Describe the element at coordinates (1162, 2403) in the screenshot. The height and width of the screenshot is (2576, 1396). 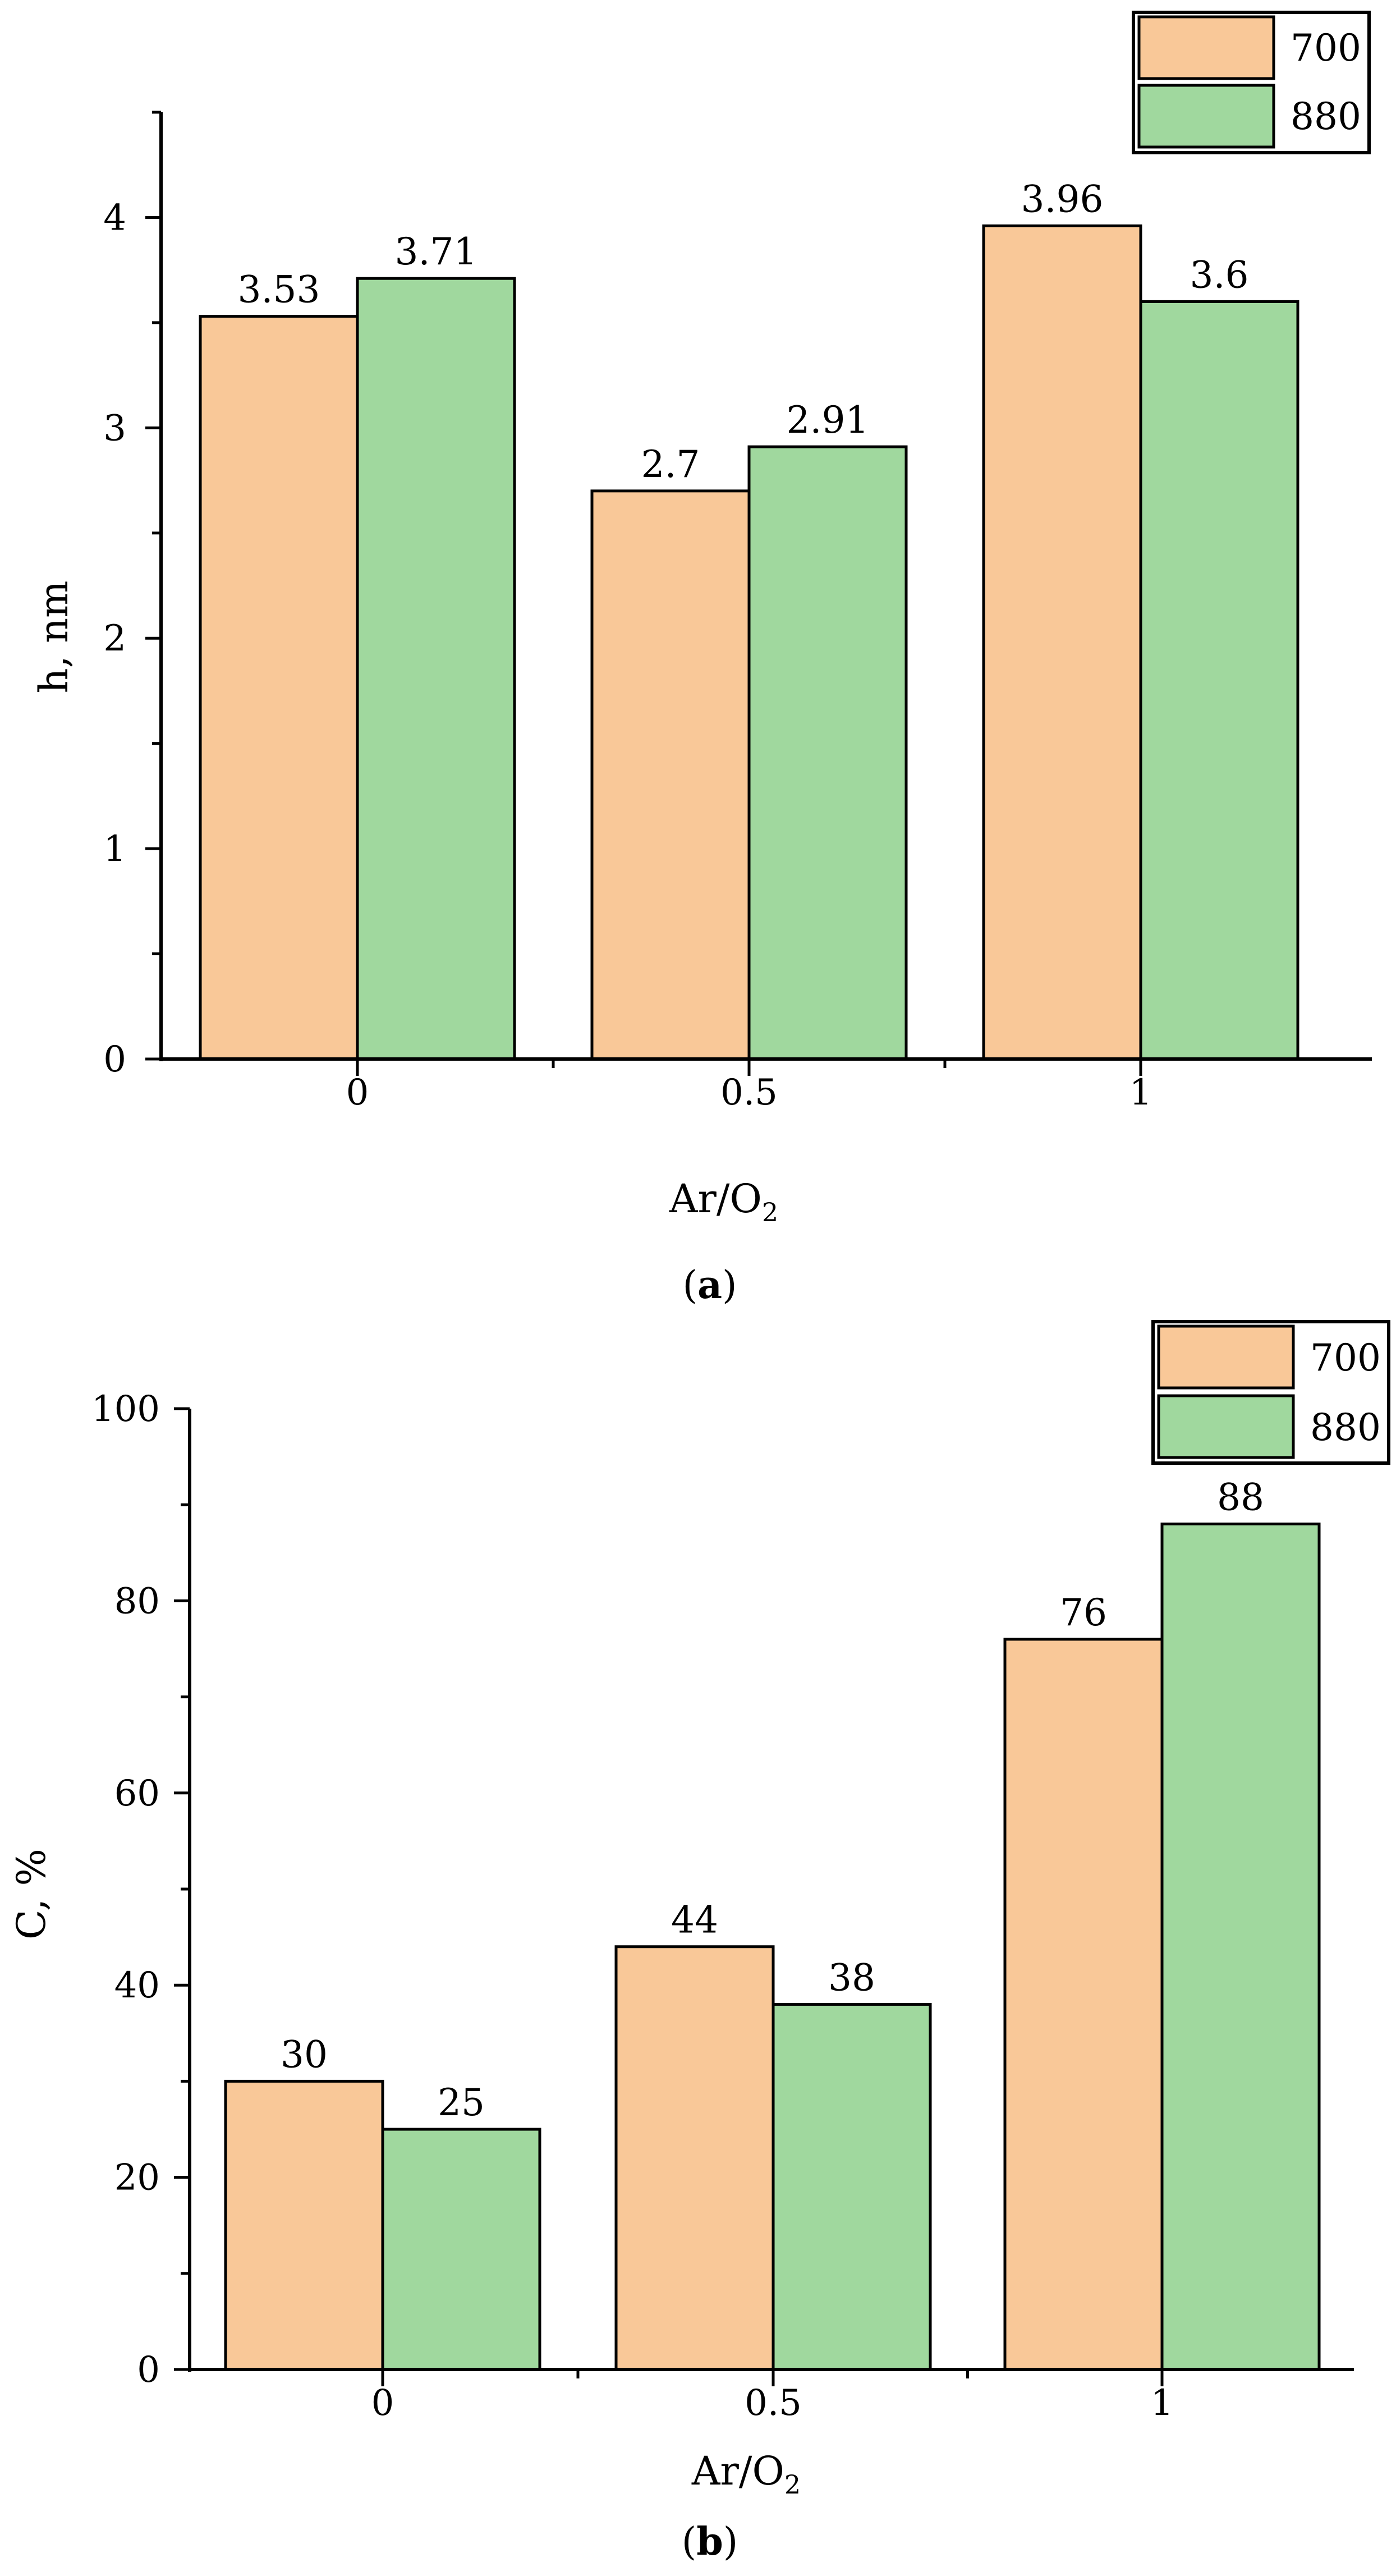
I see `x-tick-label-b: 1` at that location.